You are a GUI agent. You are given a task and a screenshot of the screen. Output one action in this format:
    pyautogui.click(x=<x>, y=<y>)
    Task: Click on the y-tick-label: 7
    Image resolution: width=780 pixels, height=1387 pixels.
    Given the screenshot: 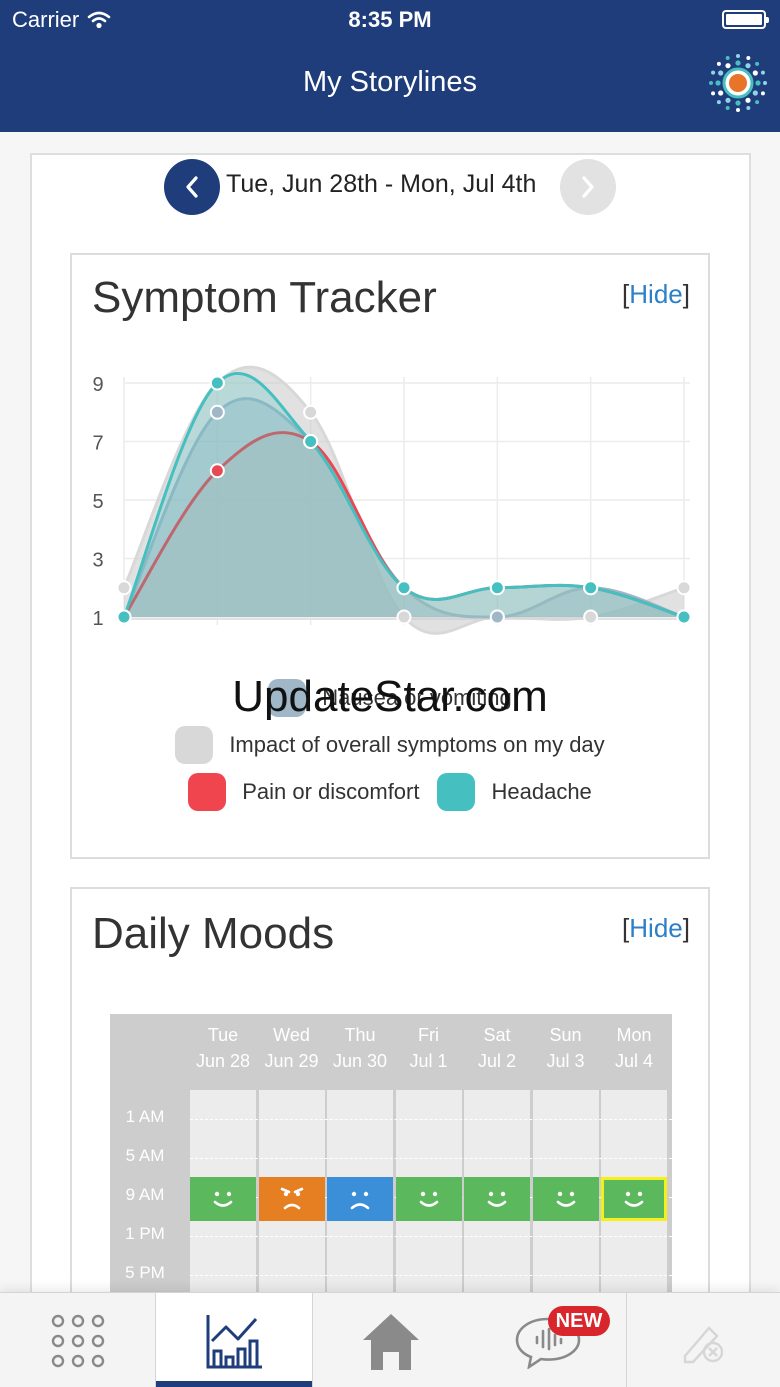 What is the action you would take?
    pyautogui.click(x=97, y=444)
    